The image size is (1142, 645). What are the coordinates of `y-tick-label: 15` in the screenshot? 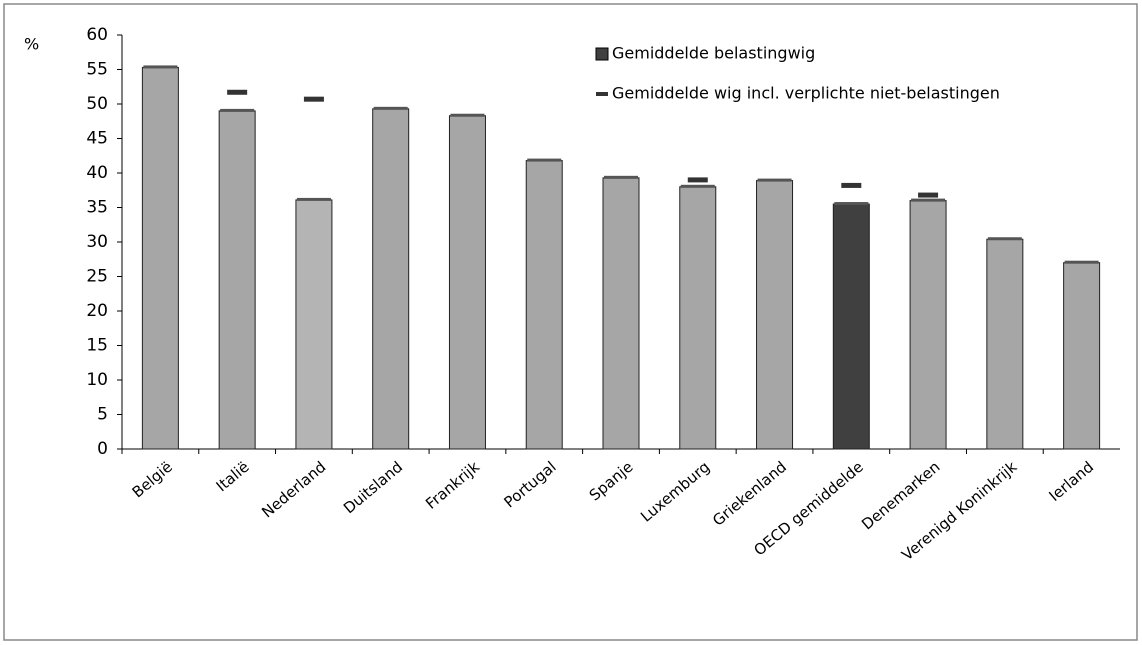 It's located at (97, 346).